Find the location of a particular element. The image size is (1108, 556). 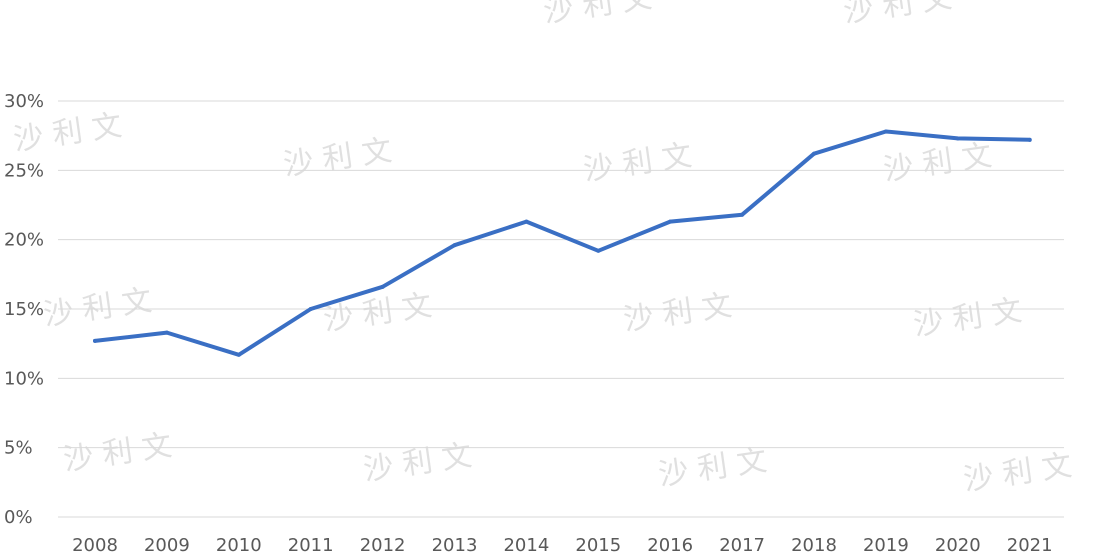

data-point-2013 is located at coordinates (454, 245).